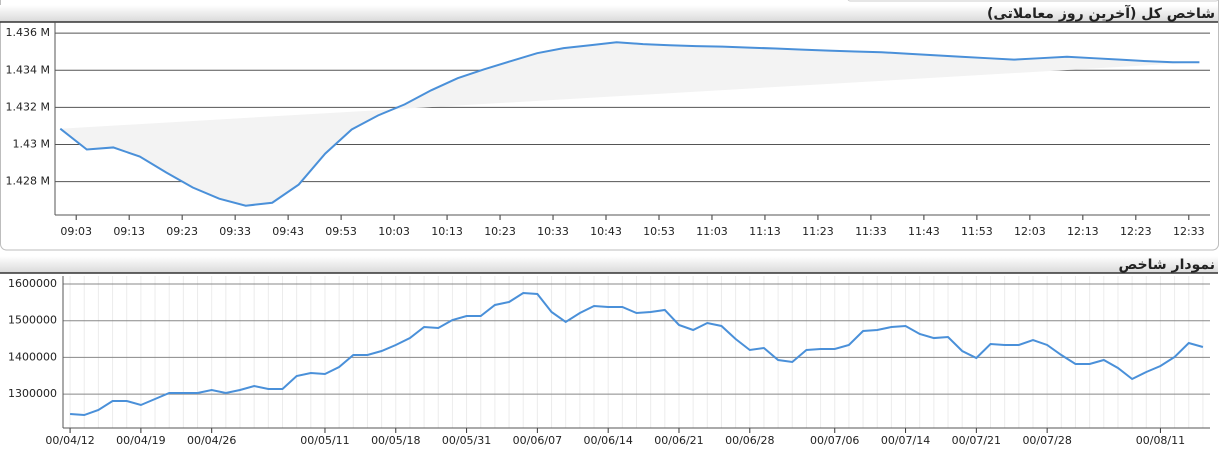 This screenshot has height=462, width=1226. What do you see at coordinates (1083, 231) in the screenshot?
I see `x-tick-label: 12:13` at bounding box center [1083, 231].